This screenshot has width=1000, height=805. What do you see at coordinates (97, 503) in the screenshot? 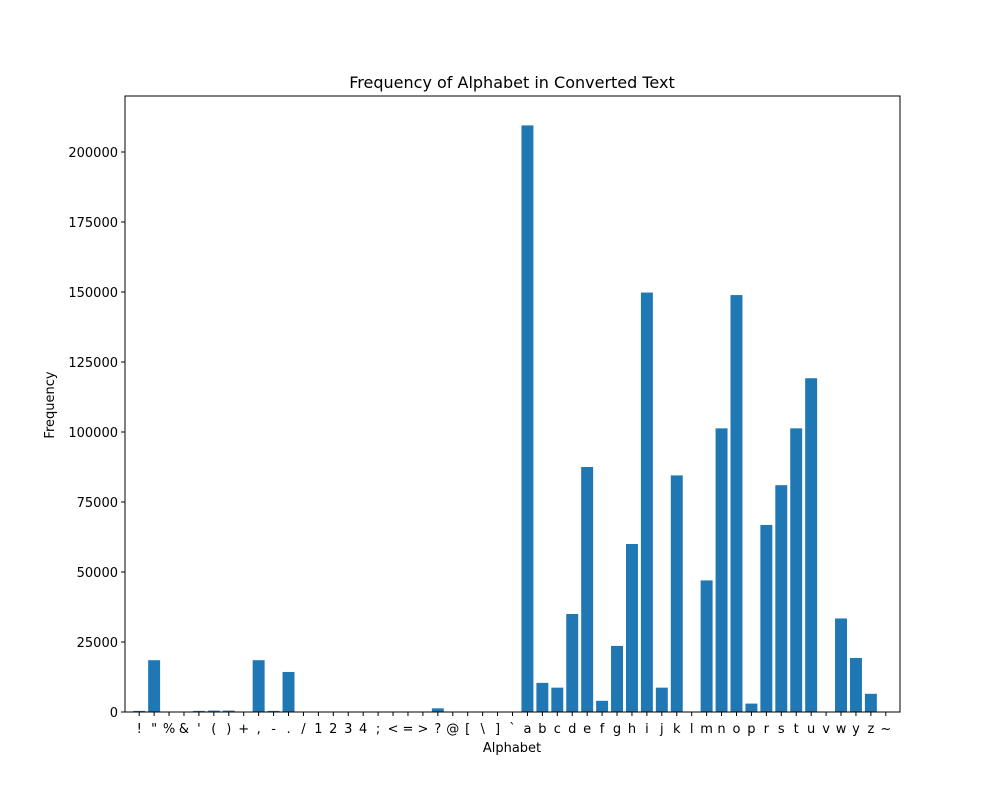
I see `y-tick-label: 75000` at bounding box center [97, 503].